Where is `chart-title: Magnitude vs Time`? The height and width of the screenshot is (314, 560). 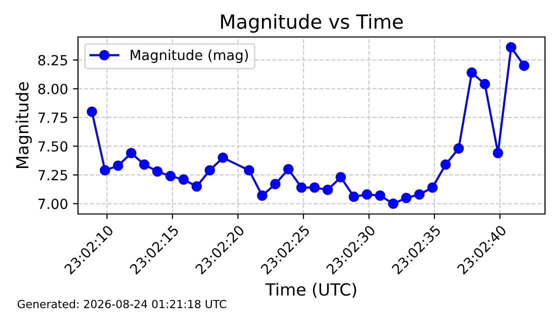 chart-title: Magnitude vs Time is located at coordinates (312, 23).